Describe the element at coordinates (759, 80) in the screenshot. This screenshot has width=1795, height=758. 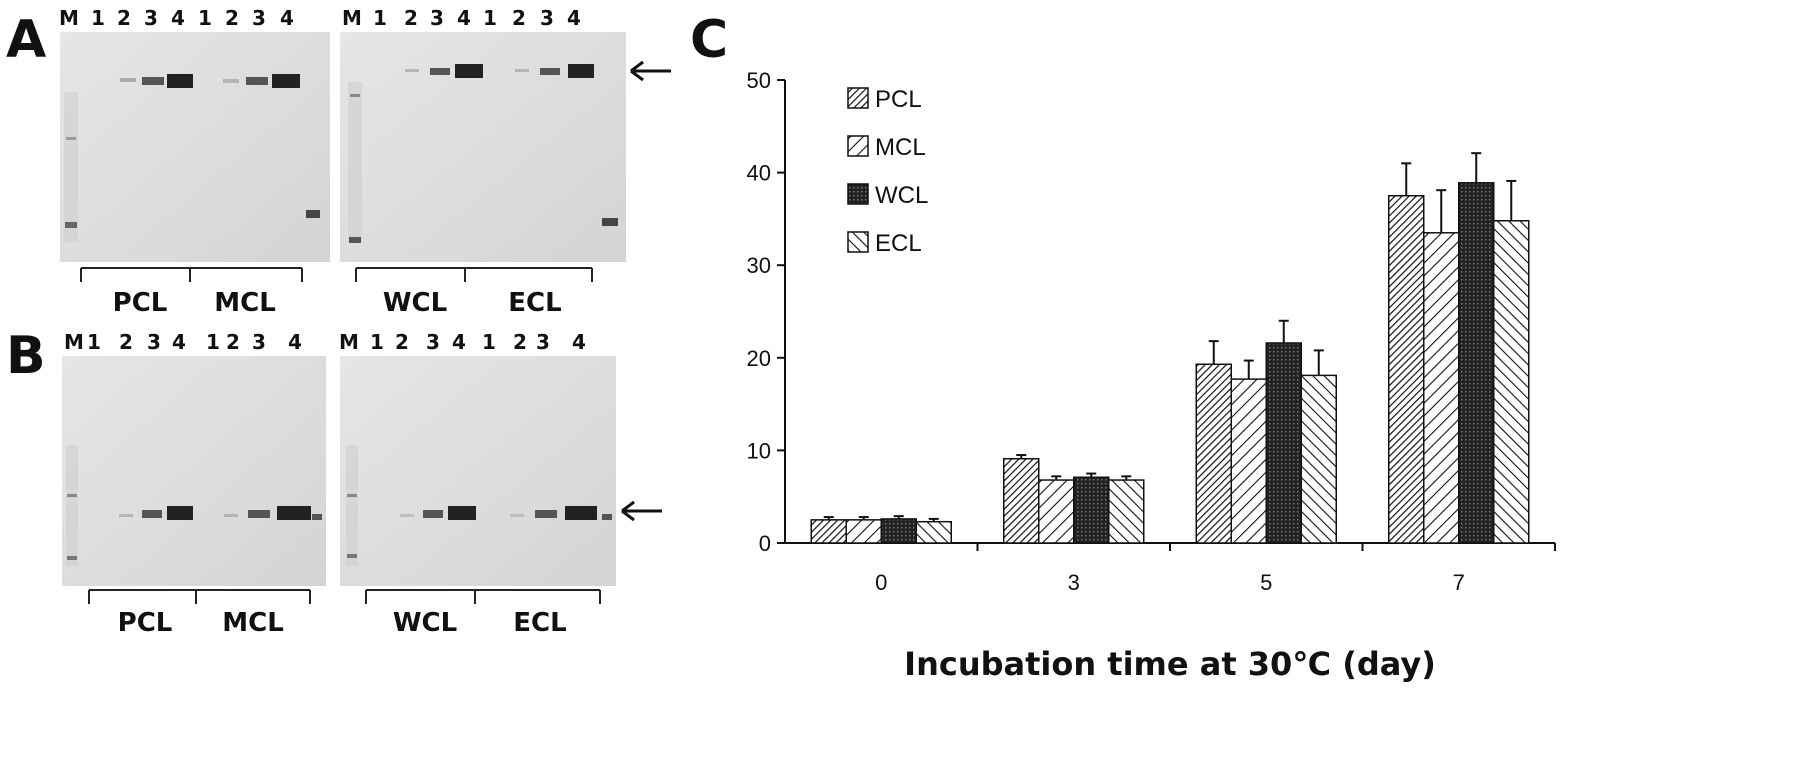
I see `y-tick-label: 50` at that location.